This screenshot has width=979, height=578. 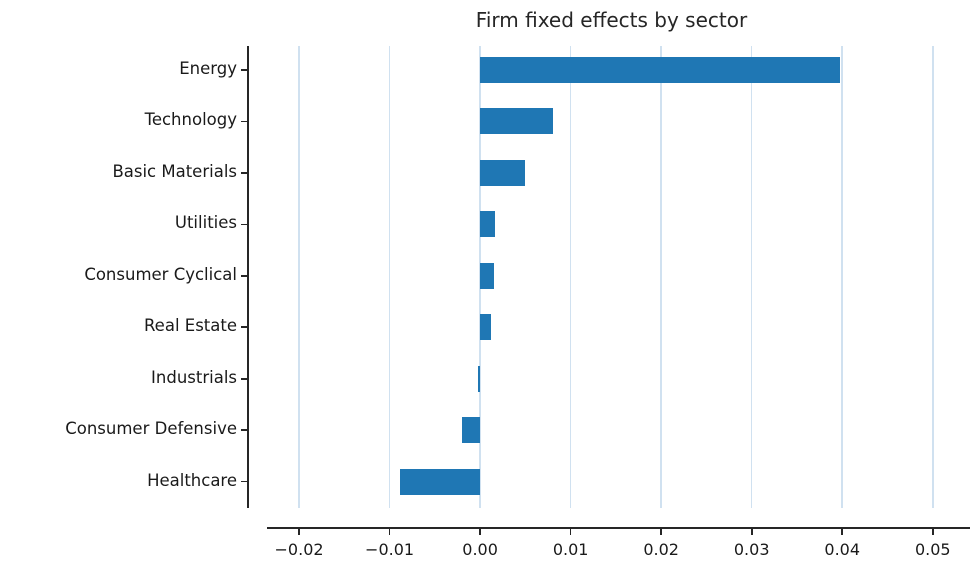 What do you see at coordinates (244, 378) in the screenshot?
I see `y-tick-industrials` at bounding box center [244, 378].